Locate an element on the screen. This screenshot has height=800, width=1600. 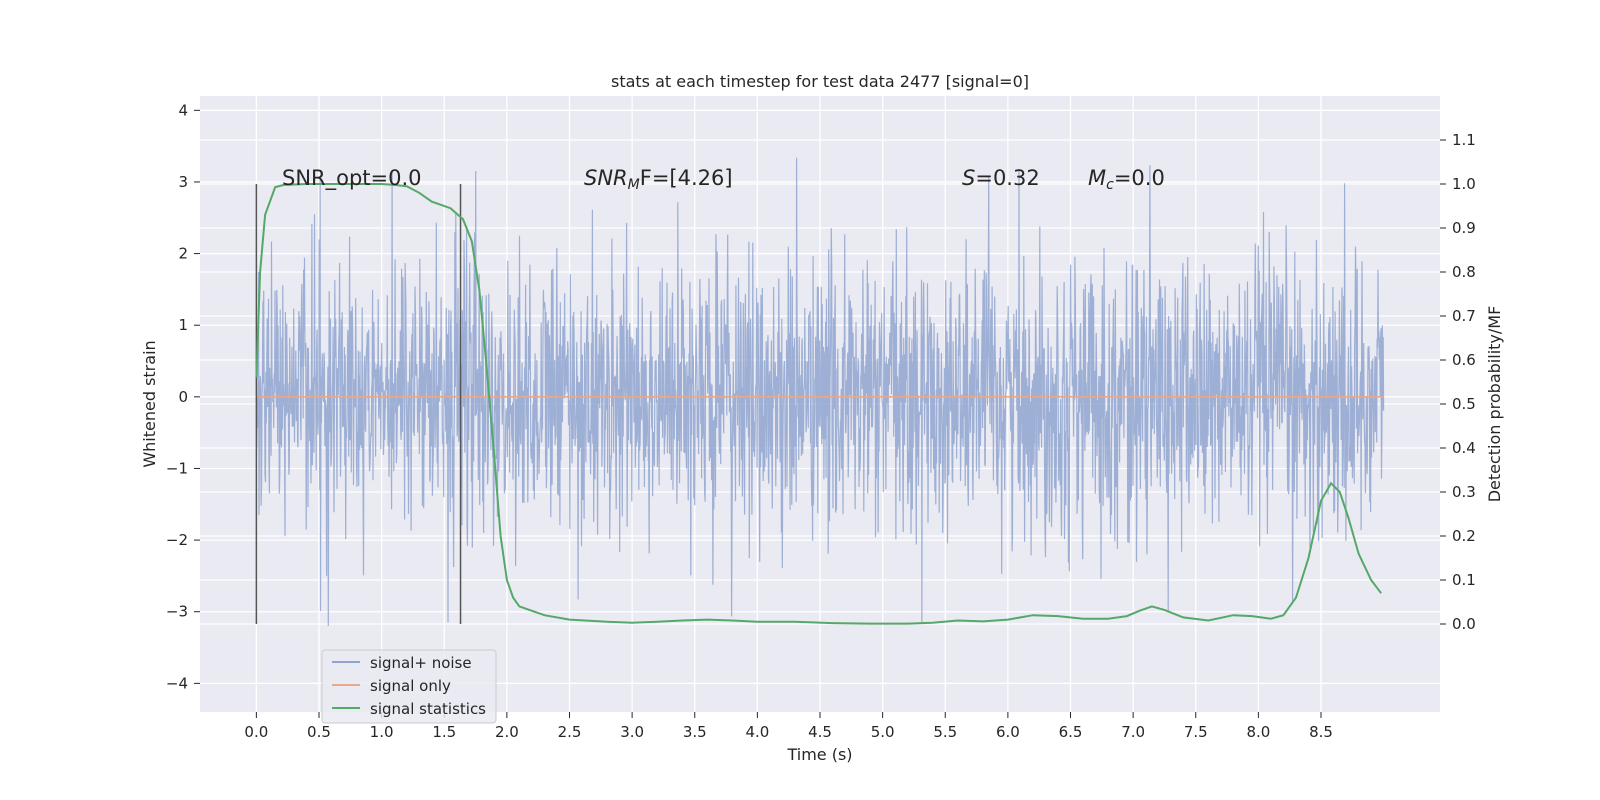
x-tick-label: 7.0 is located at coordinates (1133, 732).